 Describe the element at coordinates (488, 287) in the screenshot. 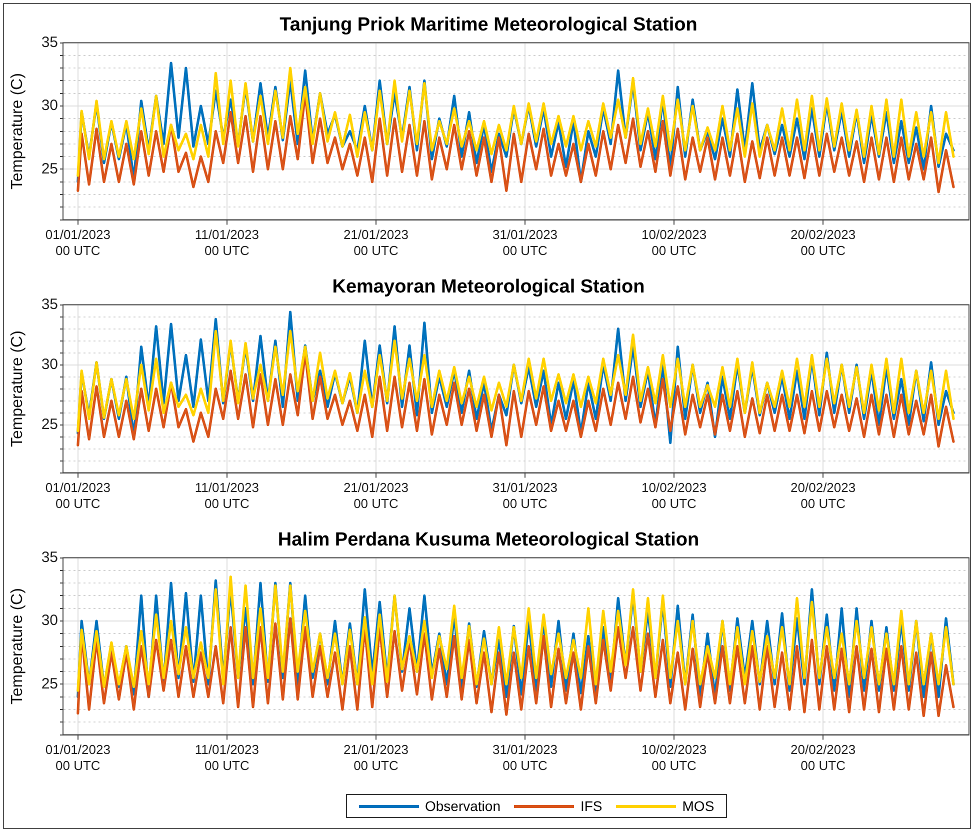

I see `chart-title: Kemayoran Meteorological Station` at that location.